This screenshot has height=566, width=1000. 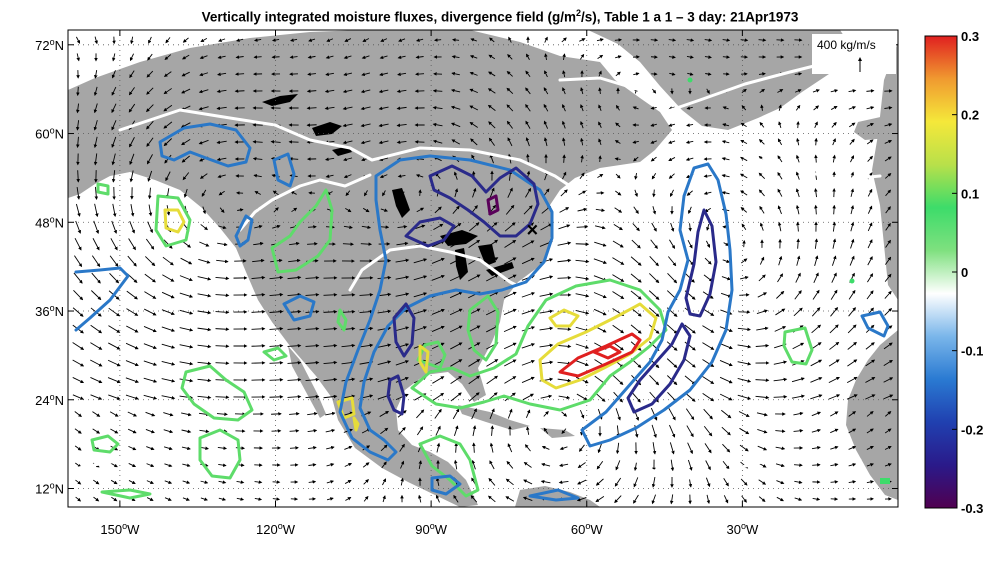 What do you see at coordinates (487, 255) in the screenshot?
I see `lake-huron` at bounding box center [487, 255].